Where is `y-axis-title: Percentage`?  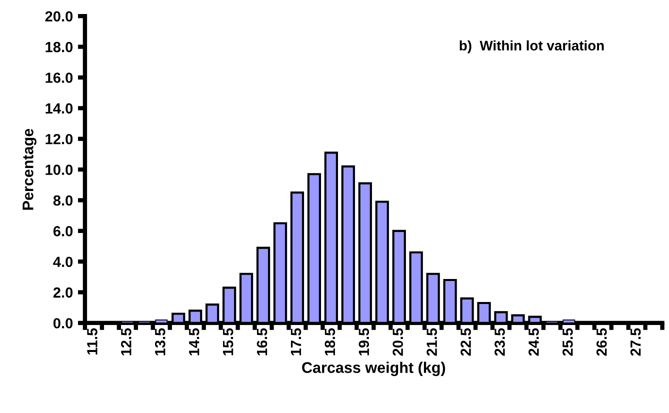
y-axis-title: Percentage is located at coordinates (29, 169).